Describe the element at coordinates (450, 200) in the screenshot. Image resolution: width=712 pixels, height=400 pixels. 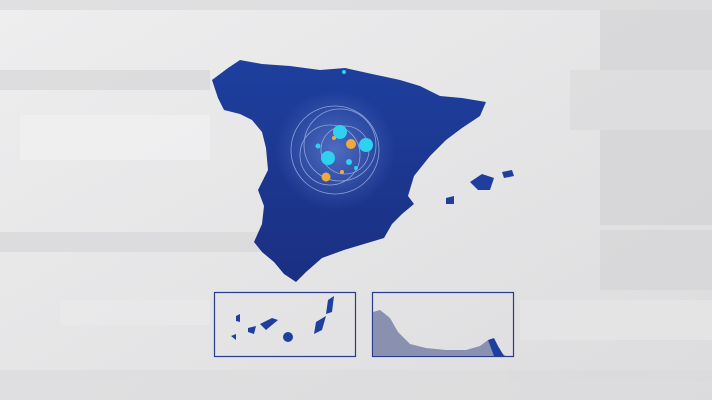
I see `ibiza` at that location.